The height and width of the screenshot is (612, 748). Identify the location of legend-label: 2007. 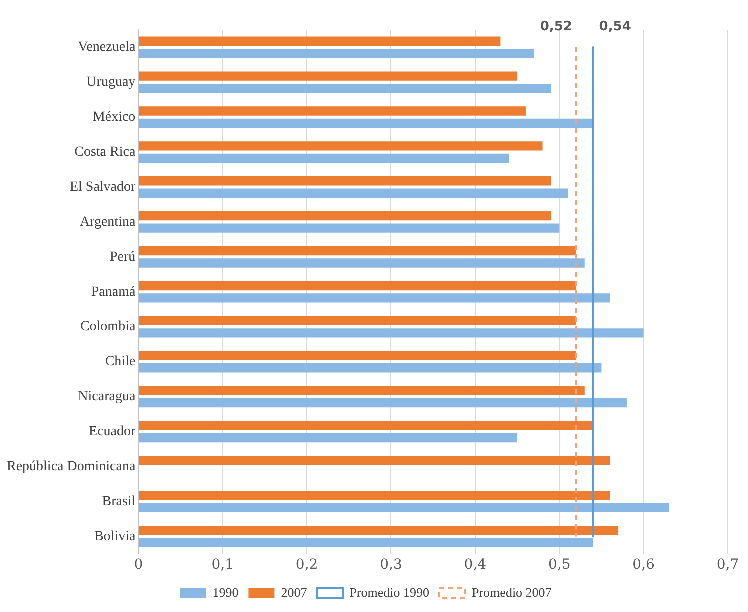
(294, 592).